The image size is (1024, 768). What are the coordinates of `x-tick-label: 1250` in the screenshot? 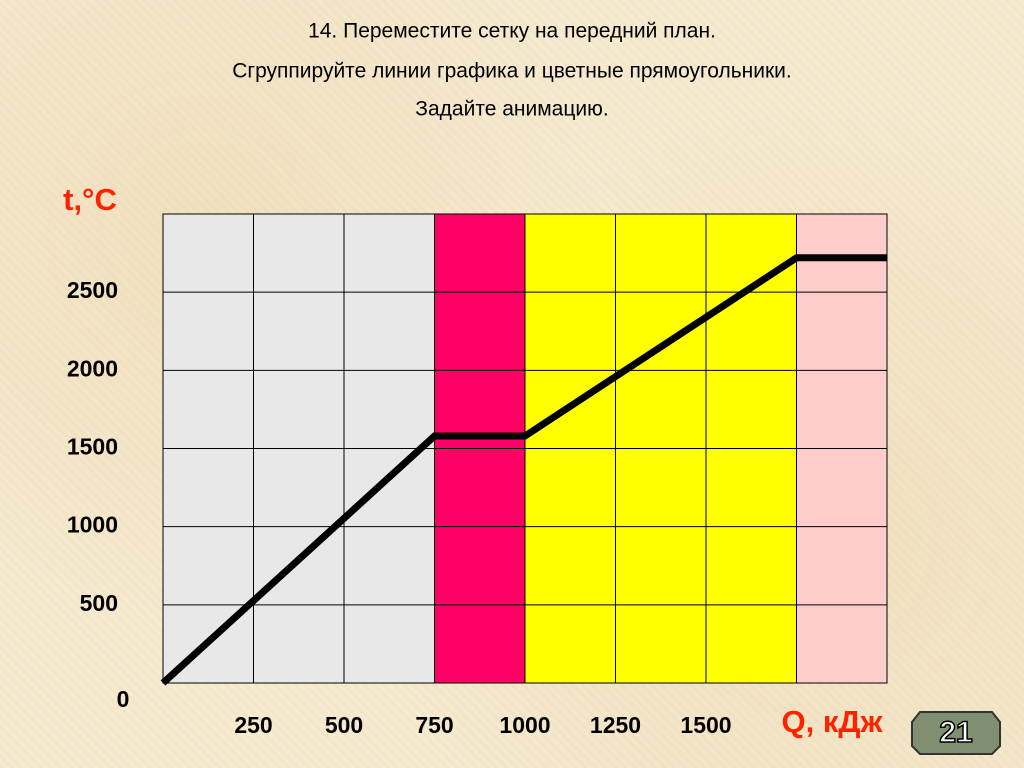 It's located at (615, 725).